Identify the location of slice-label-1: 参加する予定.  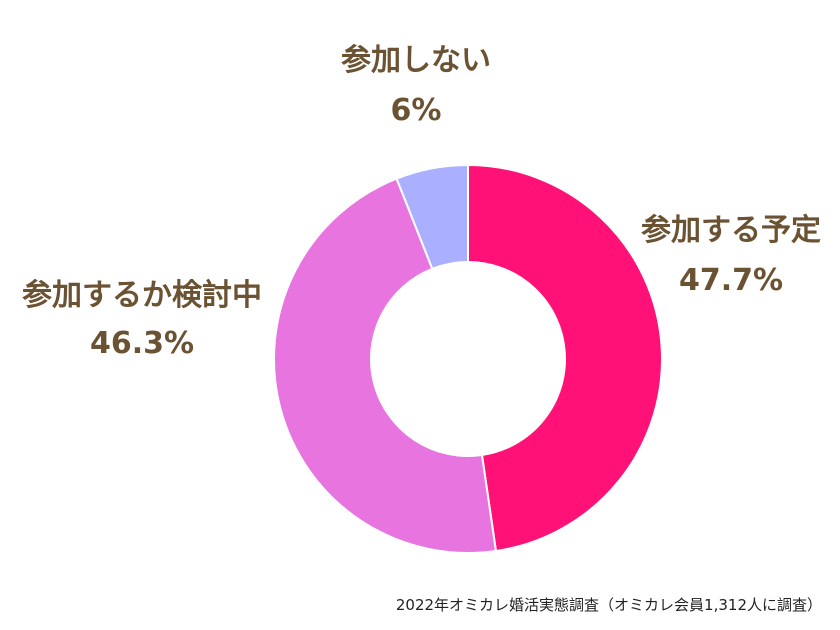
(731, 230).